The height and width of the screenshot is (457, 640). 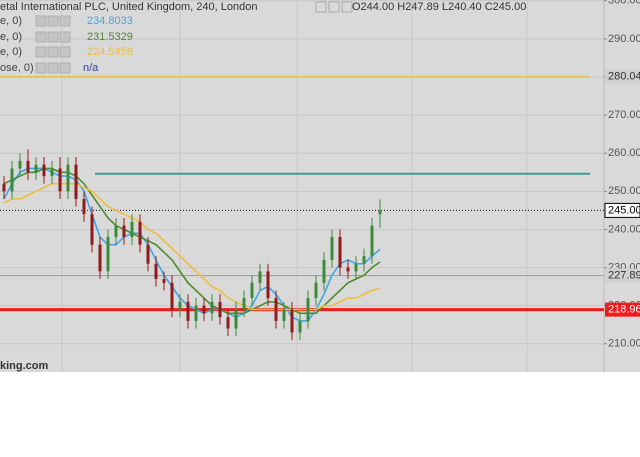 What do you see at coordinates (110, 52) in the screenshot?
I see `legend-value: 224.5458` at bounding box center [110, 52].